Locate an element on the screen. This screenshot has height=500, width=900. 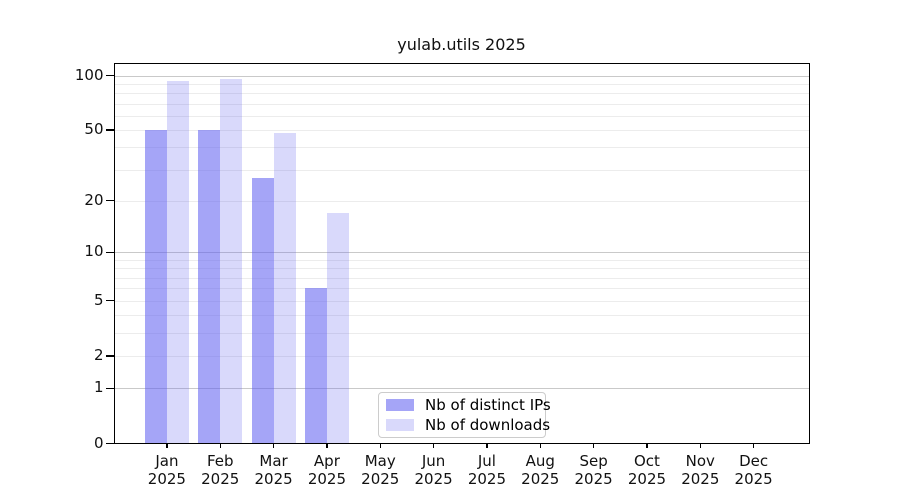
month-label: Sep is located at coordinates (593, 460).